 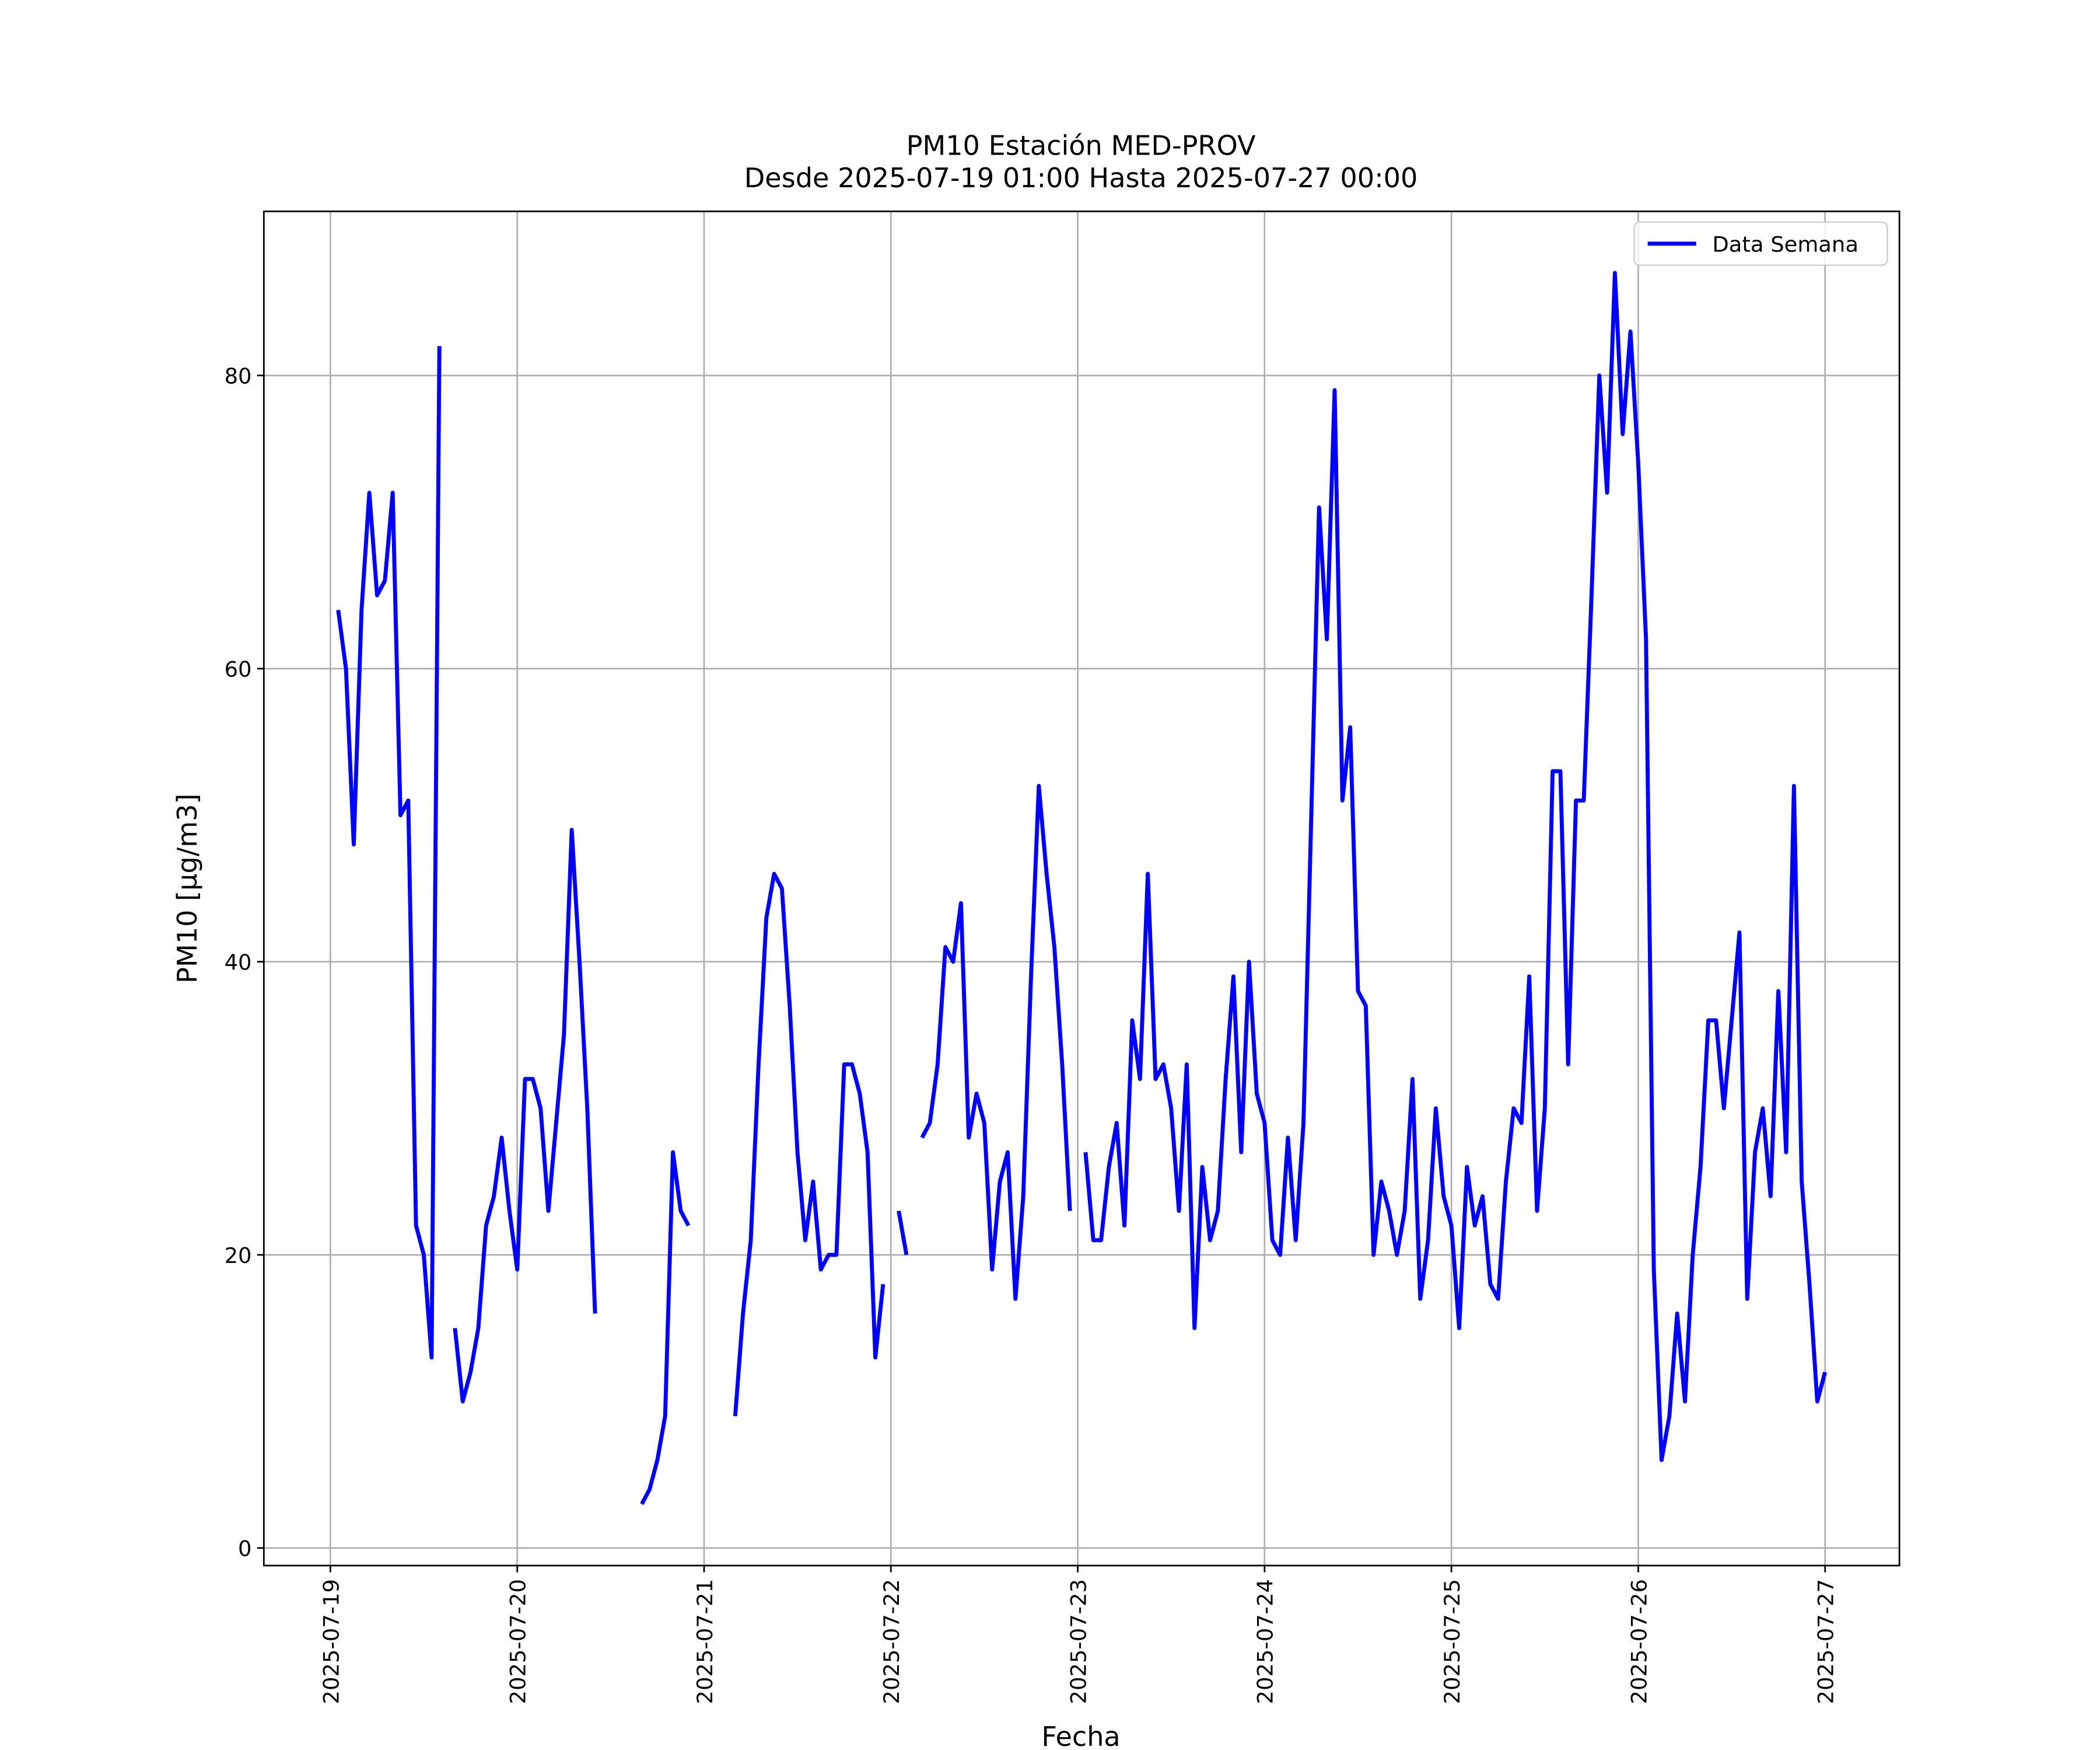 I want to click on legend-box, so click(x=1760, y=243).